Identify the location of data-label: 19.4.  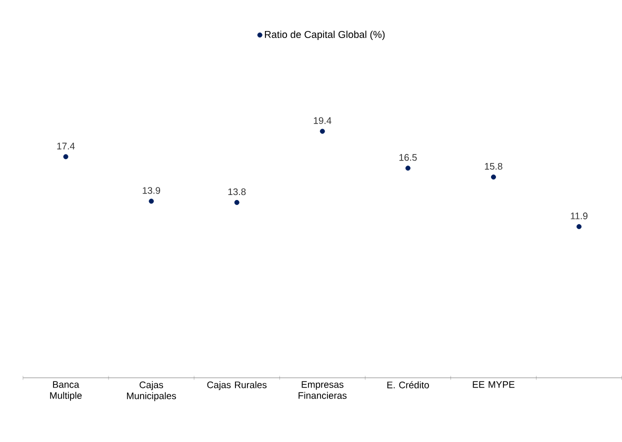
(323, 120).